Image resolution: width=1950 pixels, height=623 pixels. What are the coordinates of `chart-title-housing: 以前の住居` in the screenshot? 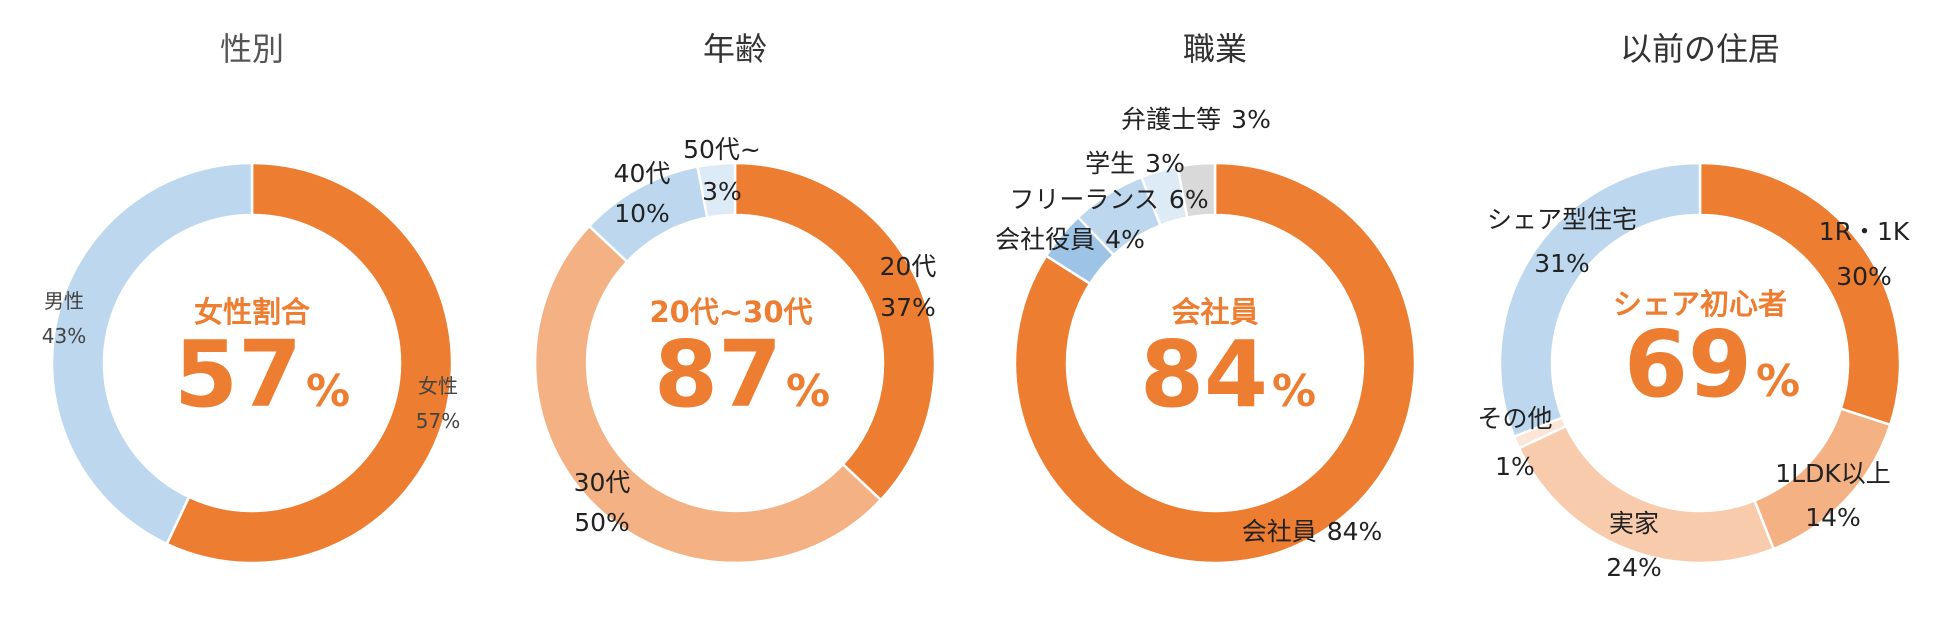 It's located at (1700, 49).